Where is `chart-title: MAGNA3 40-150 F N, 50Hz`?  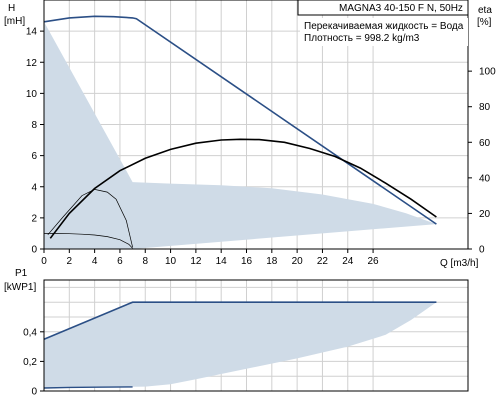
chart-title: MAGNA3 40-150 F N, 50Hz is located at coordinates (401, 8).